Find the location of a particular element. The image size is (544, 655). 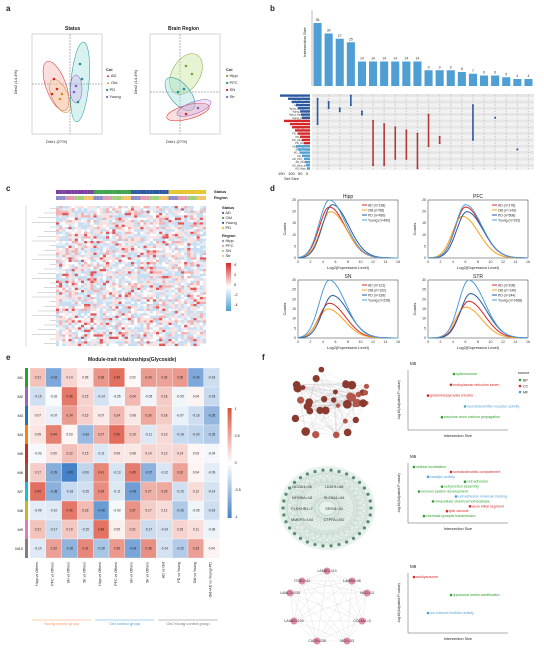

module-trait-value: 0.04 is located at coordinates (196, 473).